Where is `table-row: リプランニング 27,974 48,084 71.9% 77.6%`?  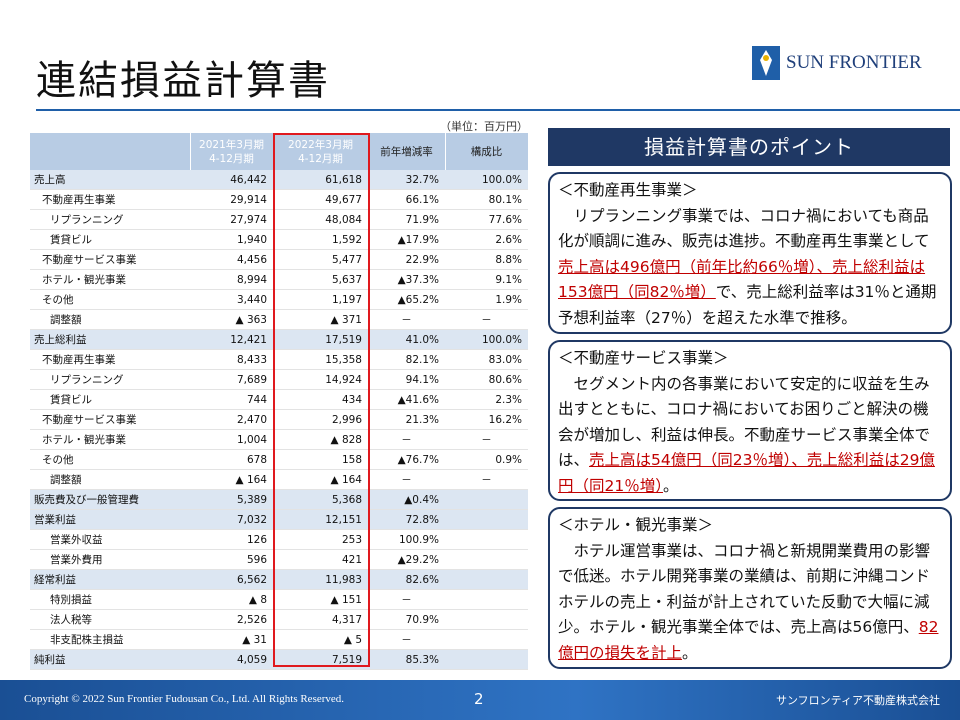 table-row: リプランニング 27,974 48,084 71.9% 77.6% is located at coordinates (279, 219).